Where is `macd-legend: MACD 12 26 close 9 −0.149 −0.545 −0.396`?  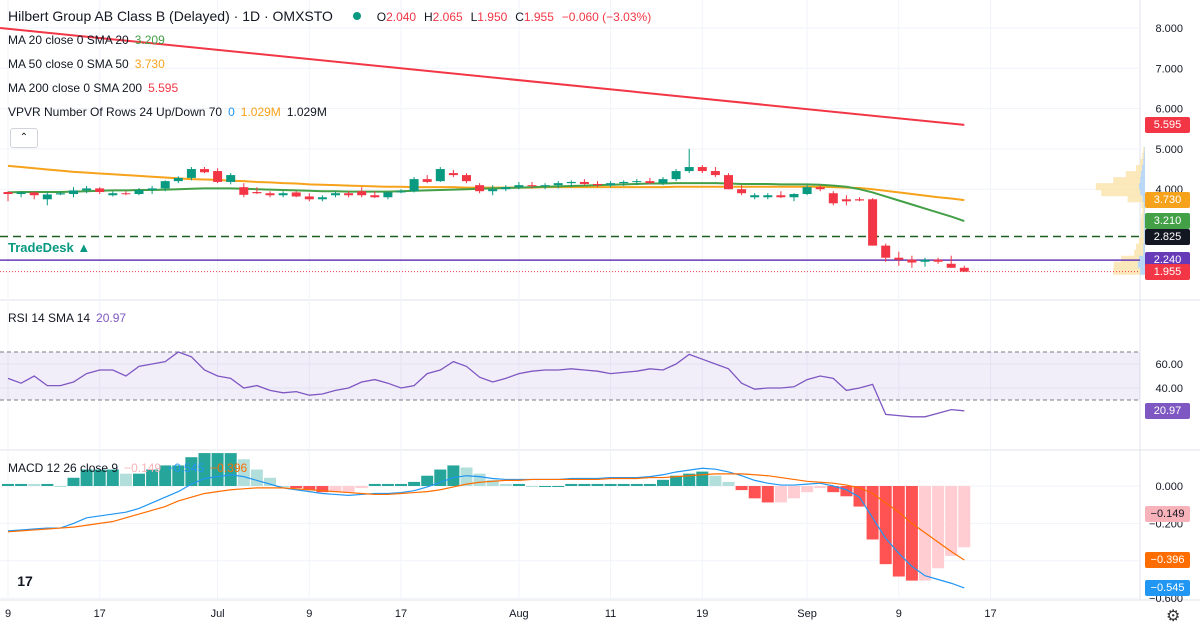
macd-legend: MACD 12 26 close 9 −0.149 −0.545 −0.396 is located at coordinates (130, 468).